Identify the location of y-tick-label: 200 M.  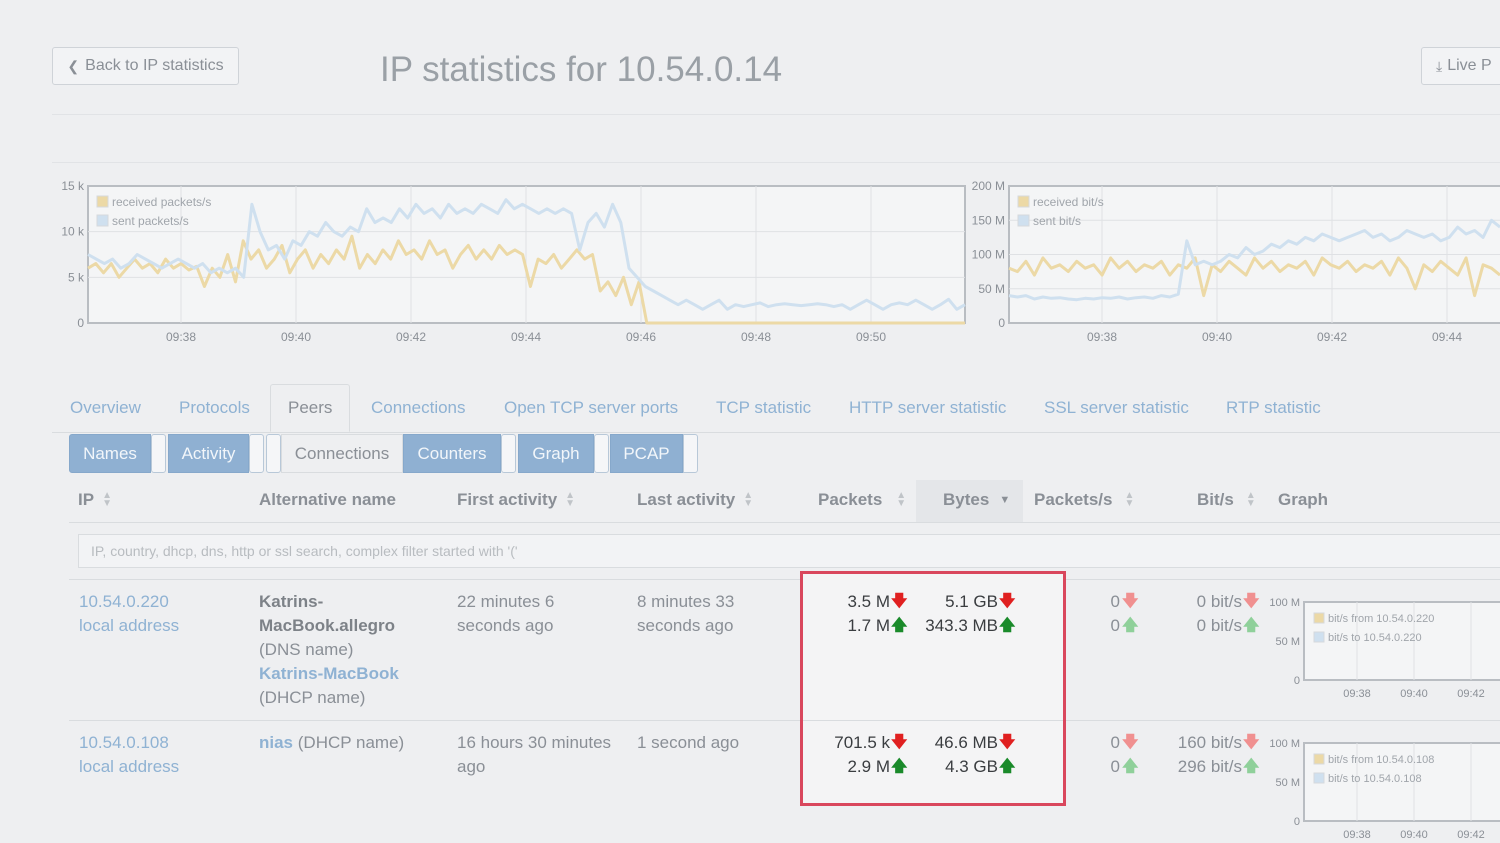
(988, 186).